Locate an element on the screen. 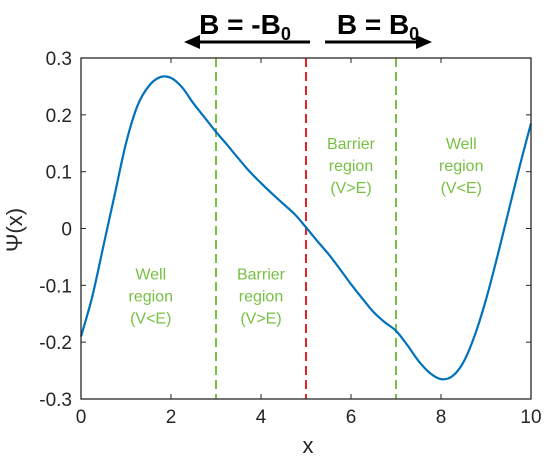  x-tick-label: 8 is located at coordinates (441, 417).